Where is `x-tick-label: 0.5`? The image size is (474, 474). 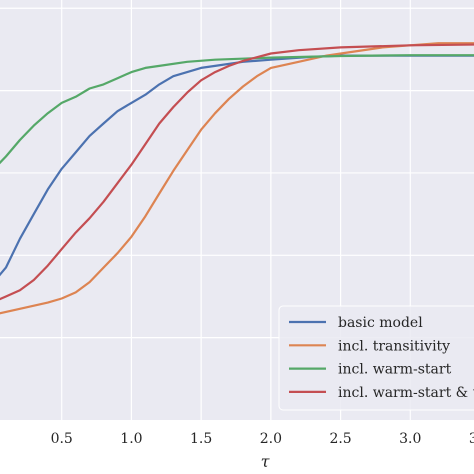 x-tick-label: 0.5 is located at coordinates (62, 439).